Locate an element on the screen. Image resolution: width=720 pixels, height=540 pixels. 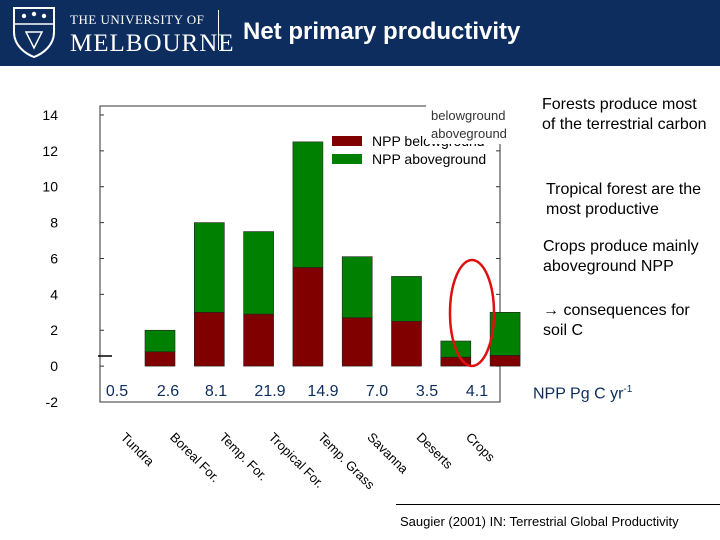
y-tick-label: 4 is located at coordinates (54, 294).